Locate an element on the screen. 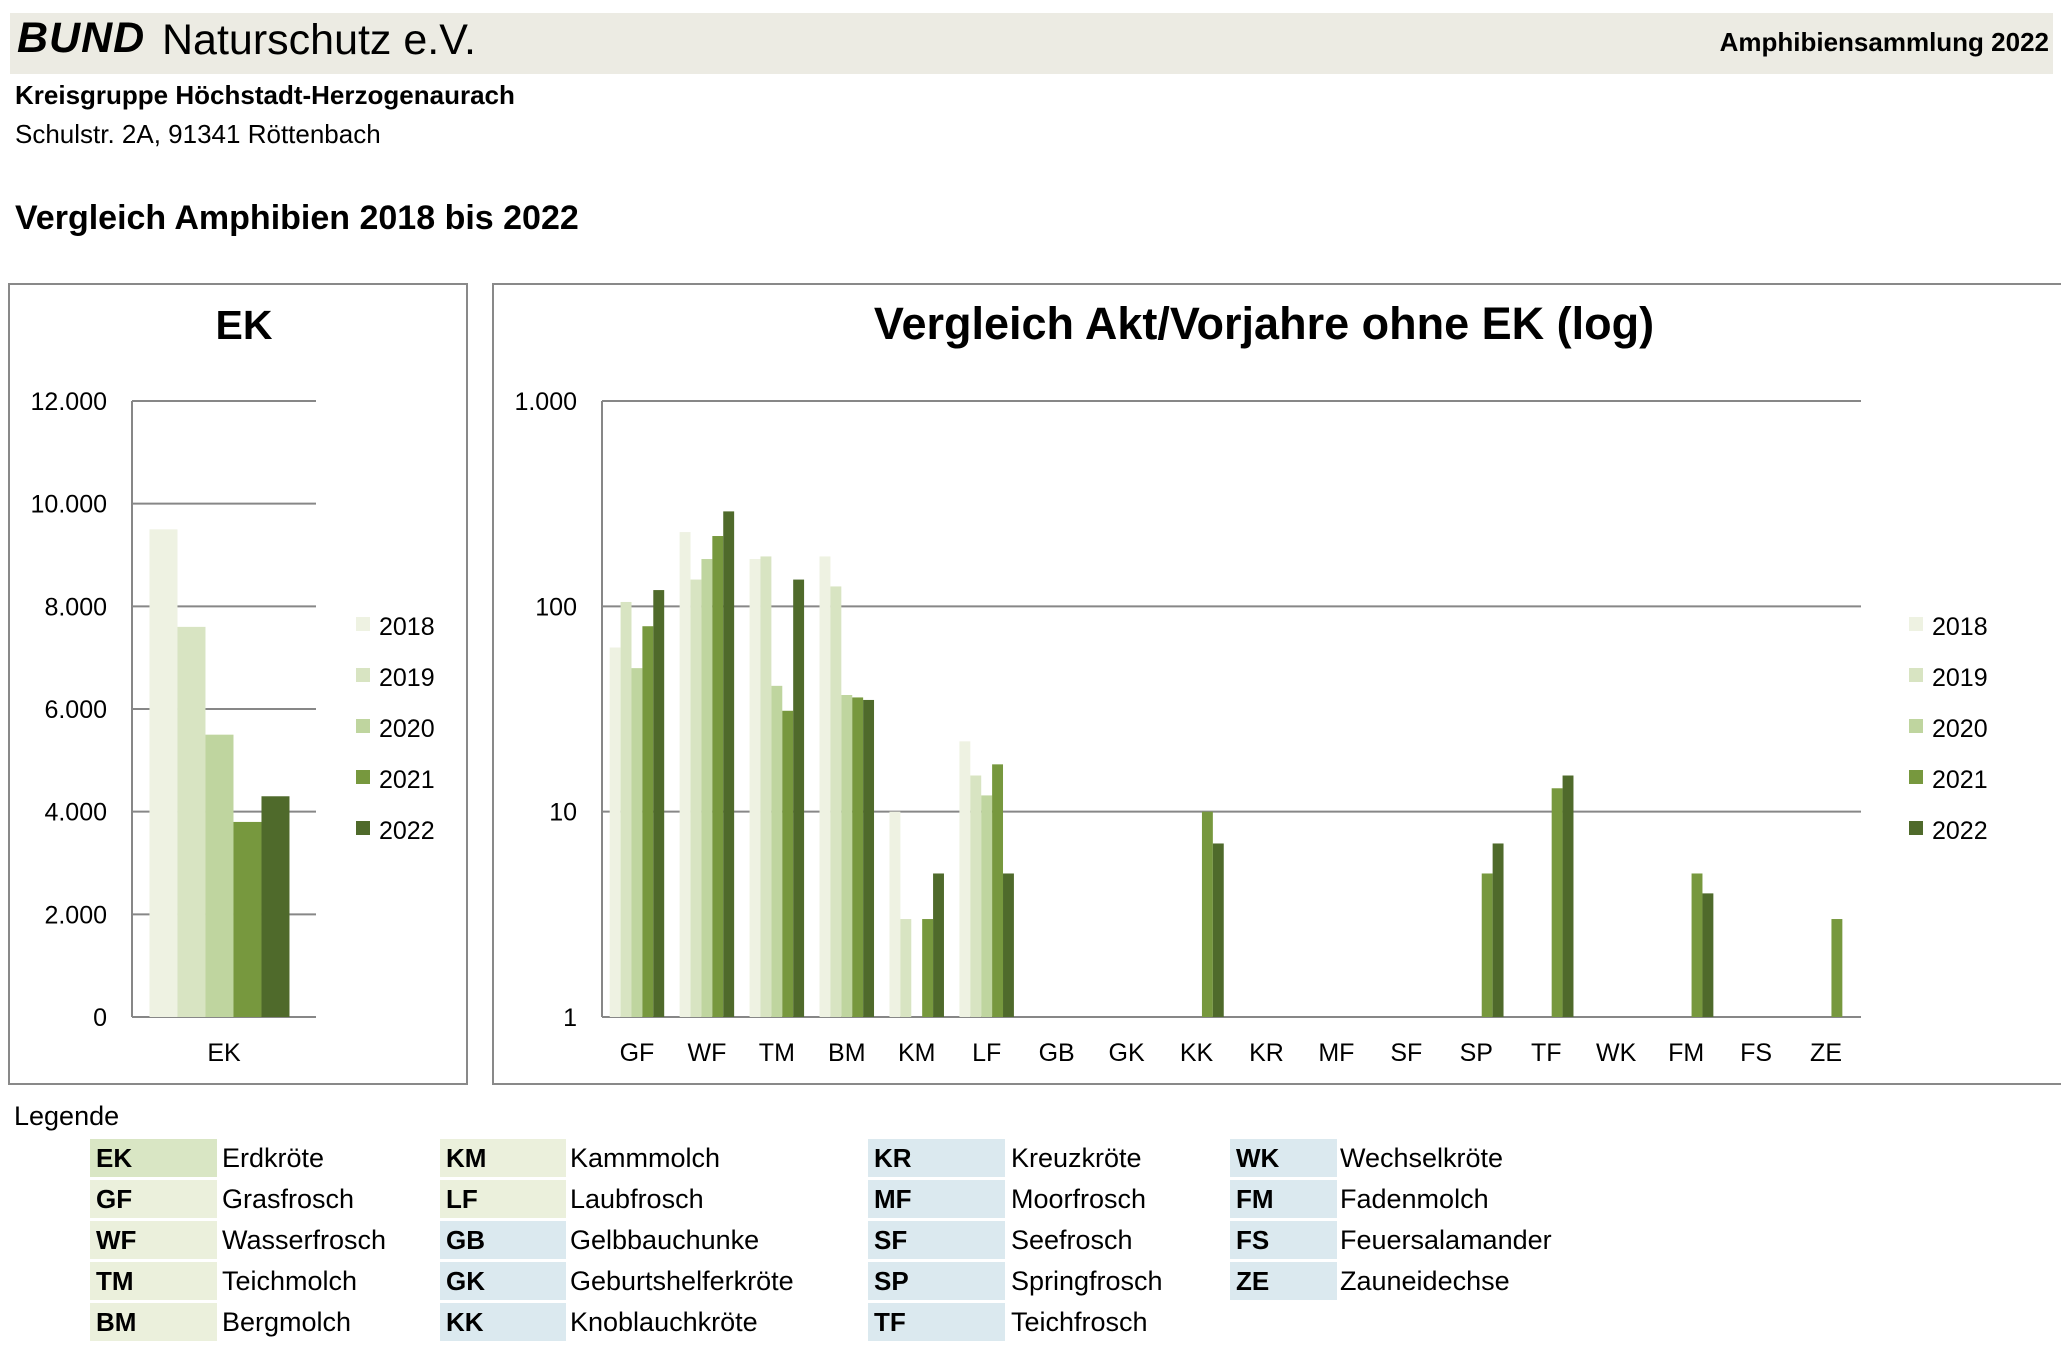 This screenshot has height=1351, width=2061. x-tick-label: LF is located at coordinates (986, 1053).